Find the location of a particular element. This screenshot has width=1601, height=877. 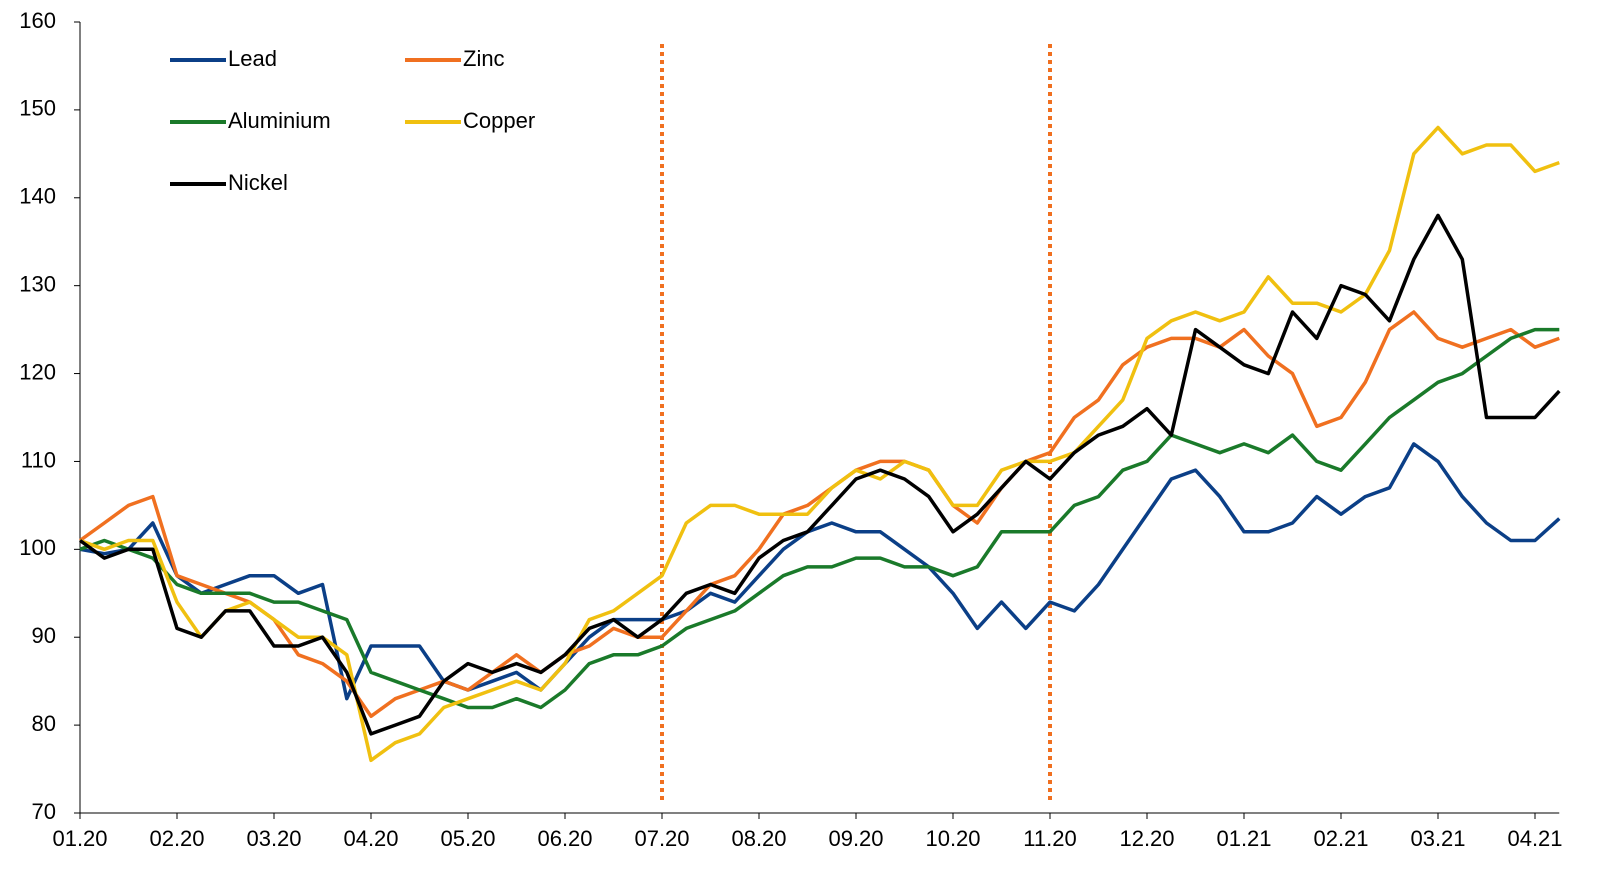

legend-label: Zinc is located at coordinates (484, 58).